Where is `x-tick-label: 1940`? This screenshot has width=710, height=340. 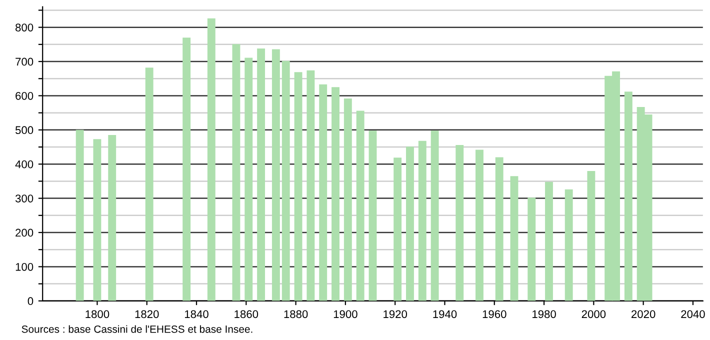
x-tick-label: 1940 is located at coordinates (445, 314).